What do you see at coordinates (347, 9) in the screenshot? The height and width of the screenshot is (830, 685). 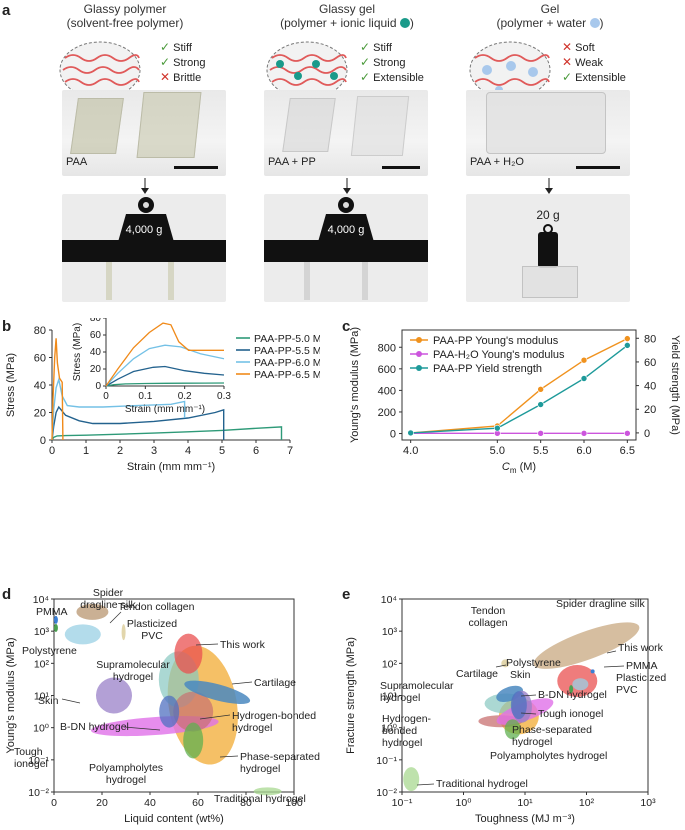 I see `col2-title-text: Glassy gel` at bounding box center [347, 9].